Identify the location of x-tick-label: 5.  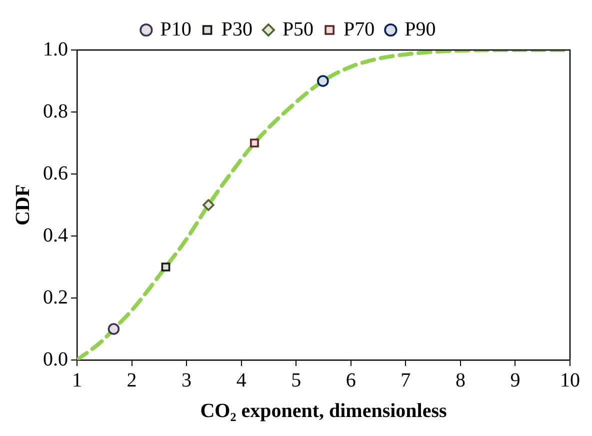
(296, 380).